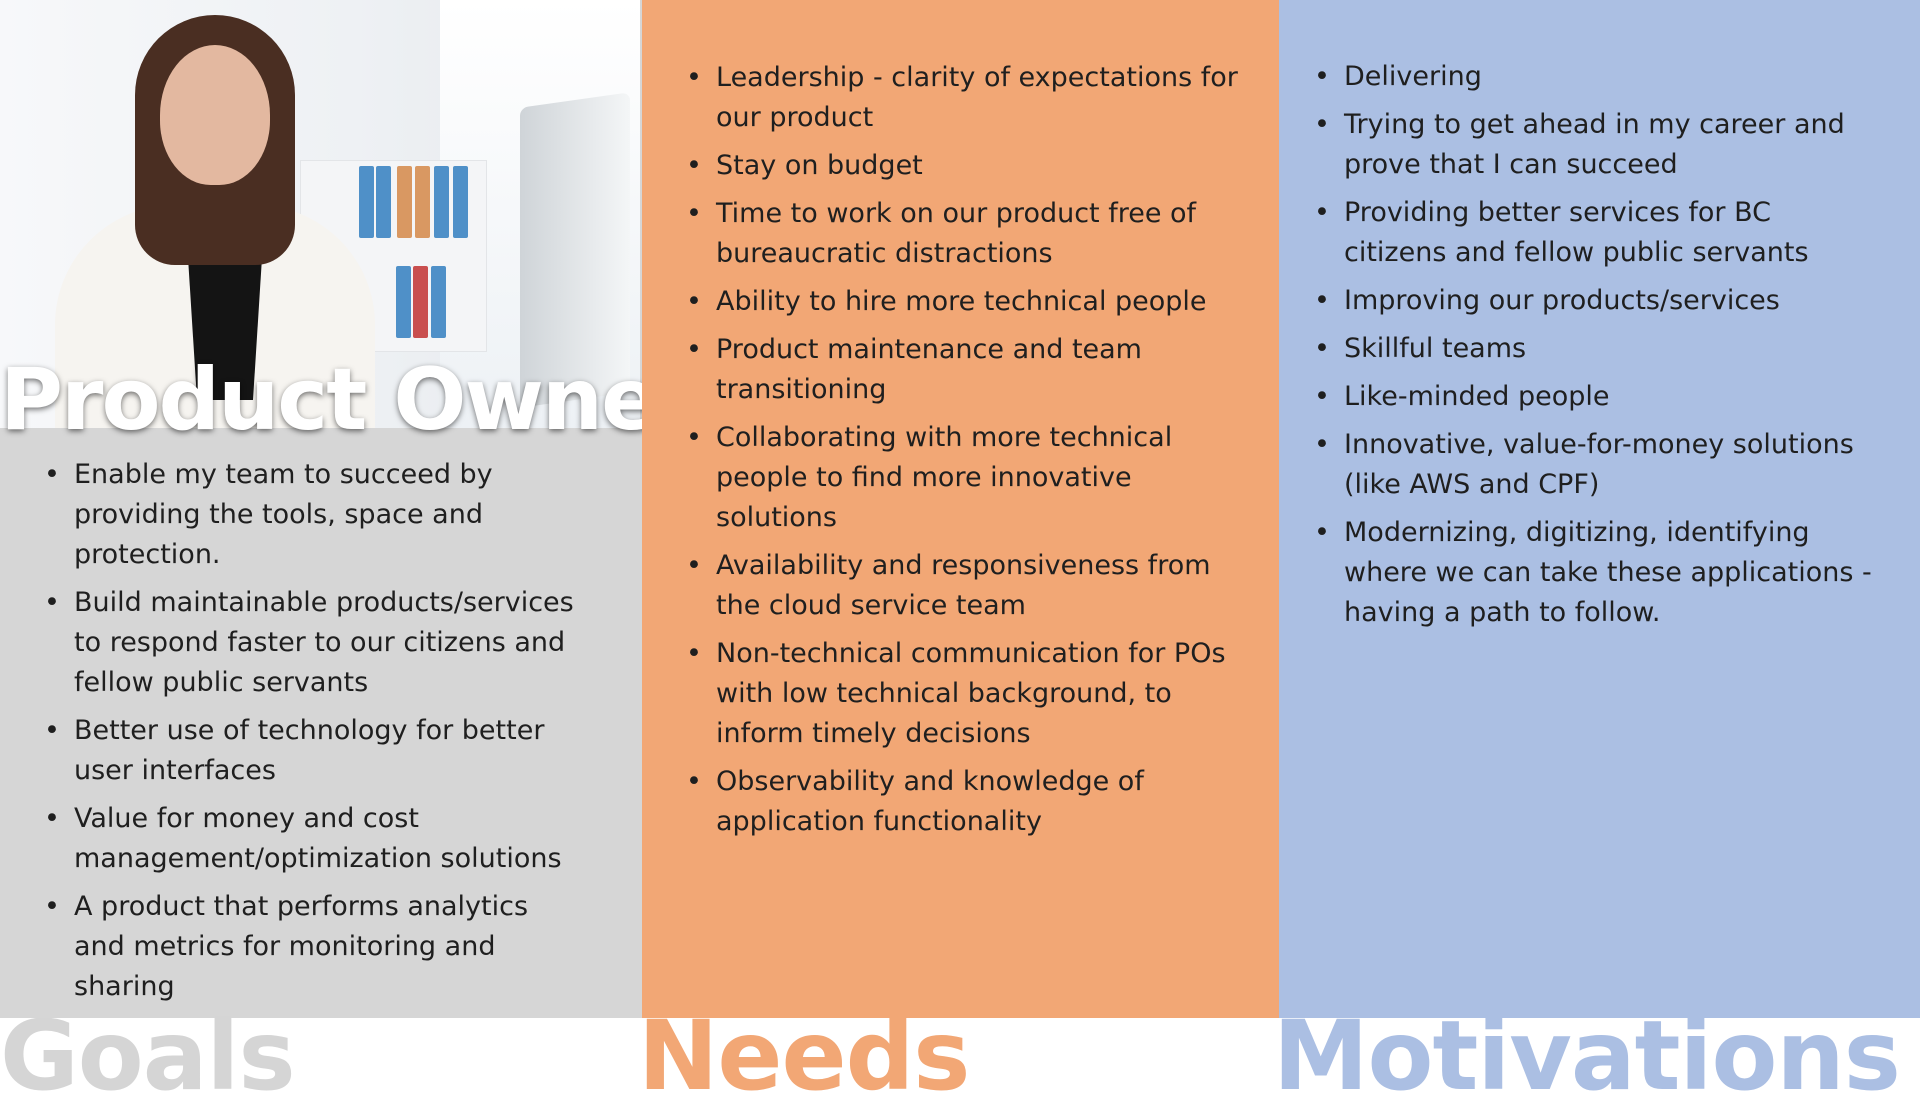 The image size is (1920, 1116). What do you see at coordinates (1587, 1056) in the screenshot?
I see `motivations-section-label: Motivations` at bounding box center [1587, 1056].